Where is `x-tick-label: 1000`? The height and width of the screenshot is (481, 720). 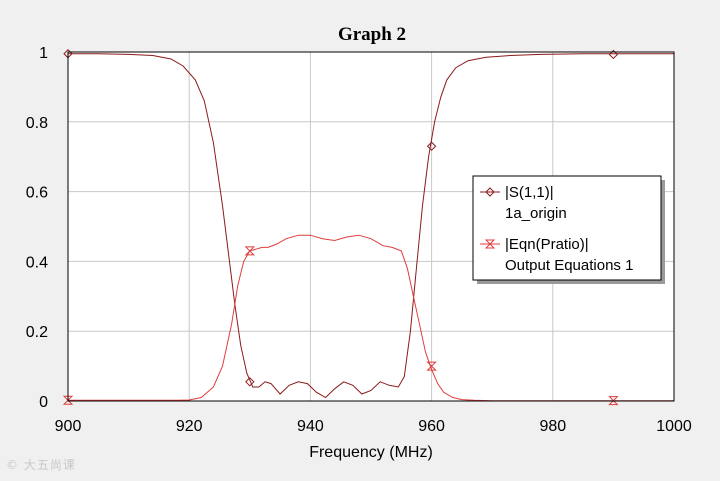
x-tick-label: 1000 is located at coordinates (674, 426).